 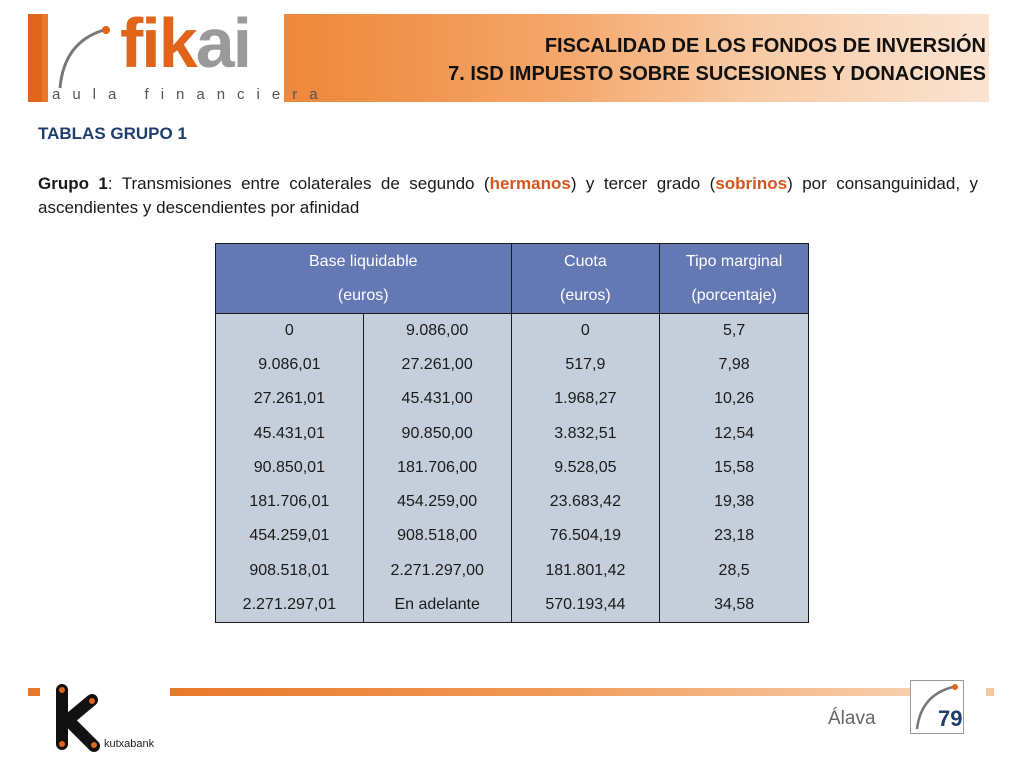 I want to click on cell-base-from: 90.850,01, so click(x=289, y=467).